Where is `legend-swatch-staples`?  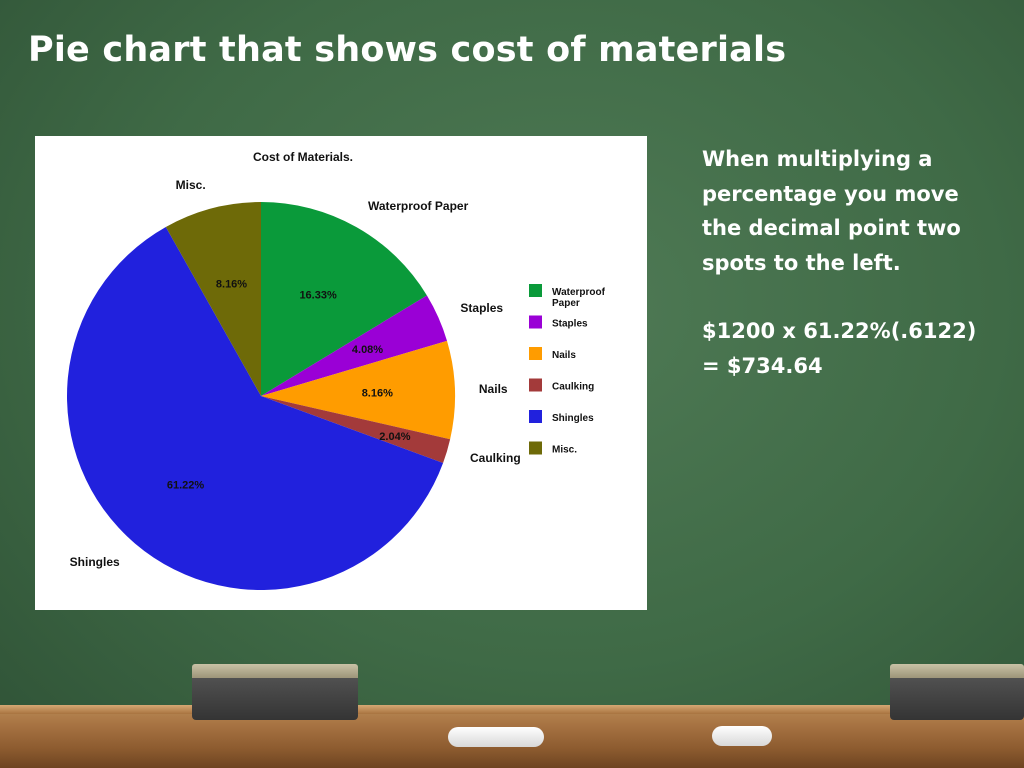 legend-swatch-staples is located at coordinates (535, 322).